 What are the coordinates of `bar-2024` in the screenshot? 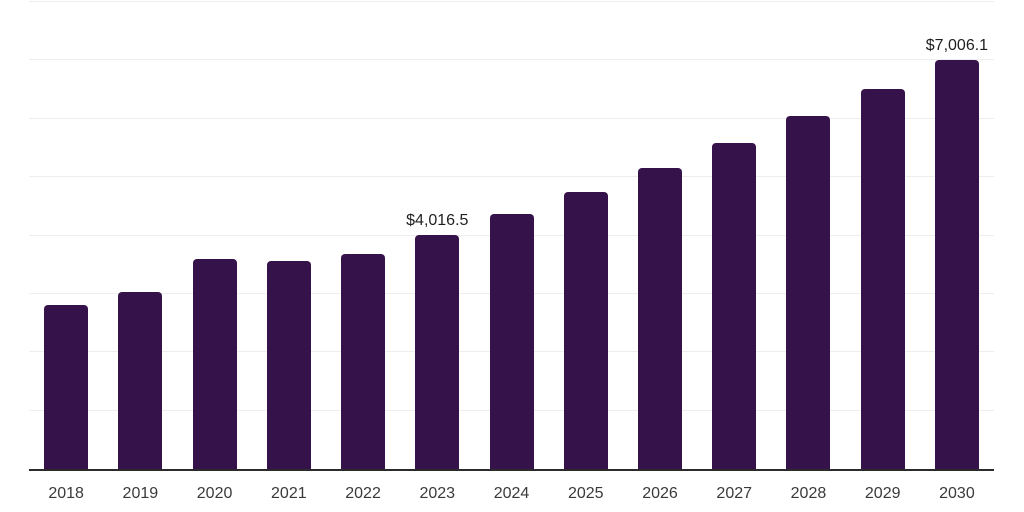 It's located at (511, 341).